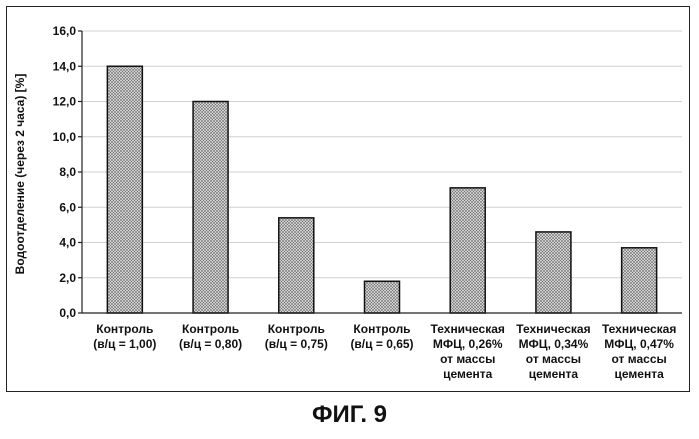  Describe the element at coordinates (67, 243) in the screenshot. I see `y-tick-label: 4,0` at that location.